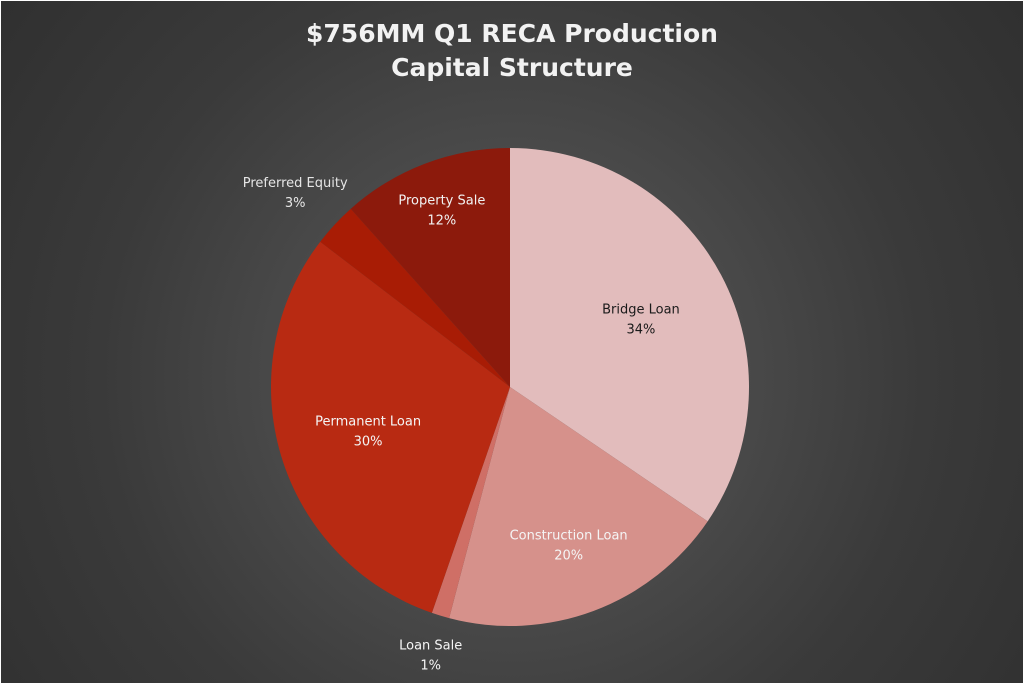 This screenshot has width=1024, height=684. Describe the element at coordinates (578, 506) in the screenshot. I see `pie-slice-construction-loan` at that location.